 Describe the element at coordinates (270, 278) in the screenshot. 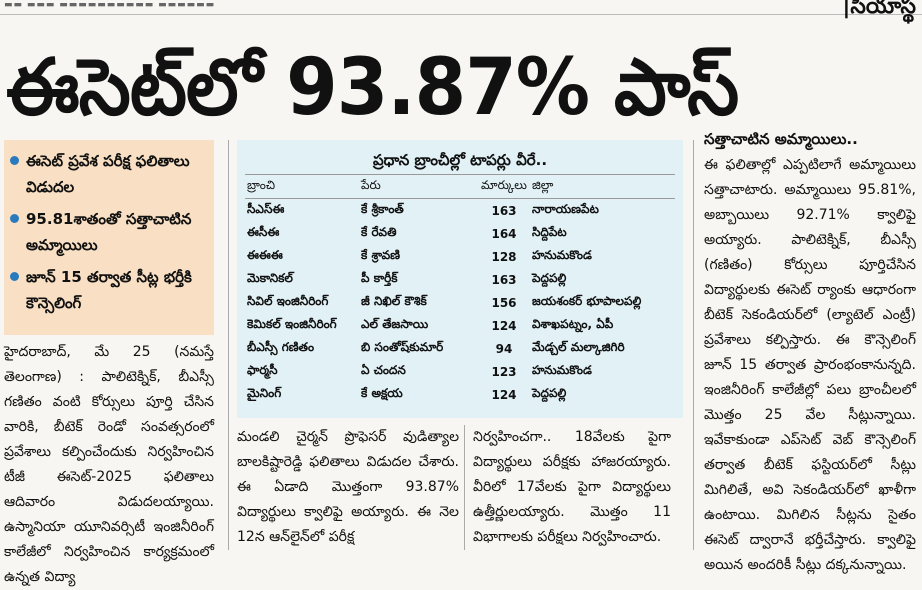

I see `cell-branch: మెకానికల్` at that location.